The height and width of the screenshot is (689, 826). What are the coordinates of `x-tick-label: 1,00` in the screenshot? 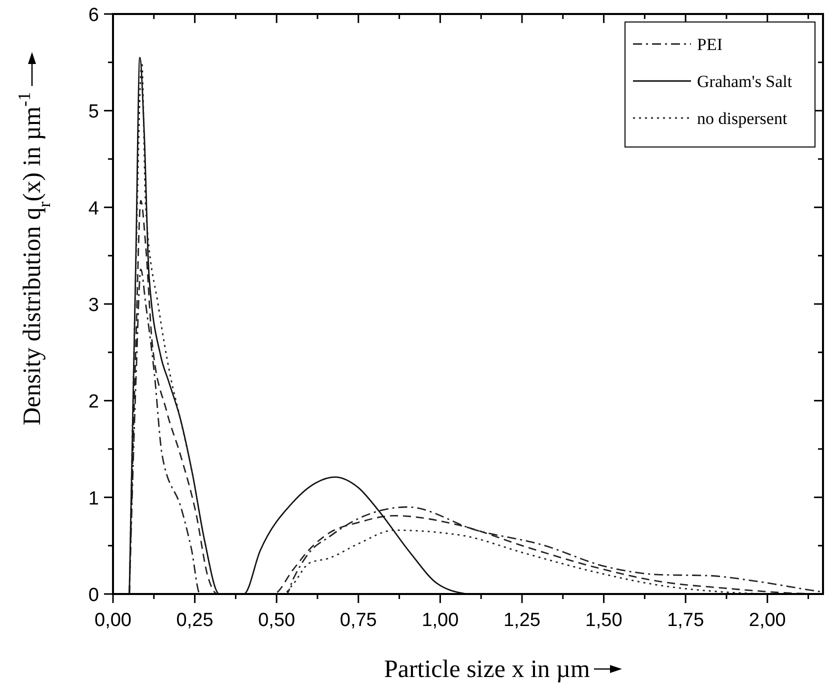 It's located at (440, 620).